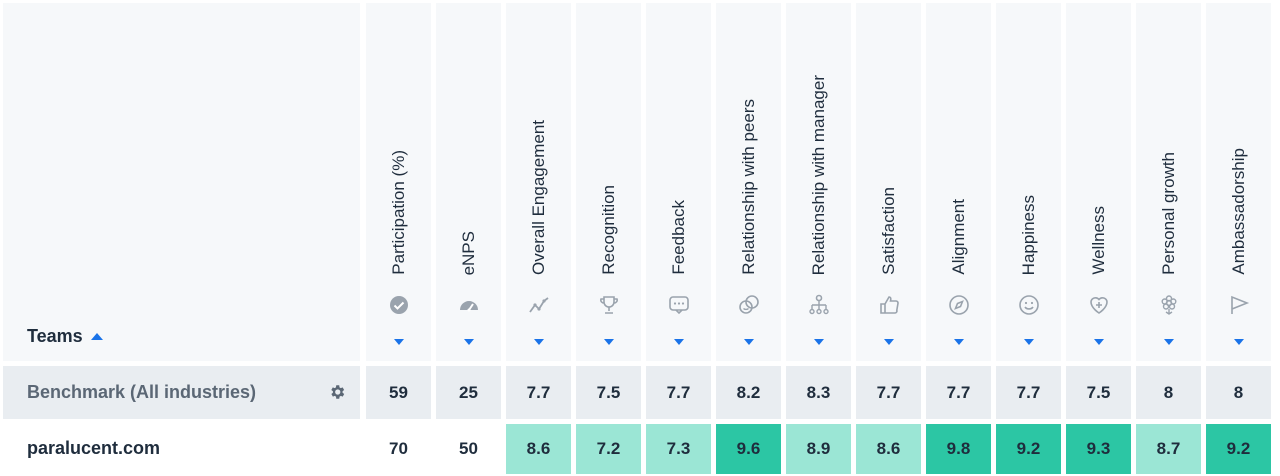  I want to click on team-row-label: paralucent.com, so click(181, 449).